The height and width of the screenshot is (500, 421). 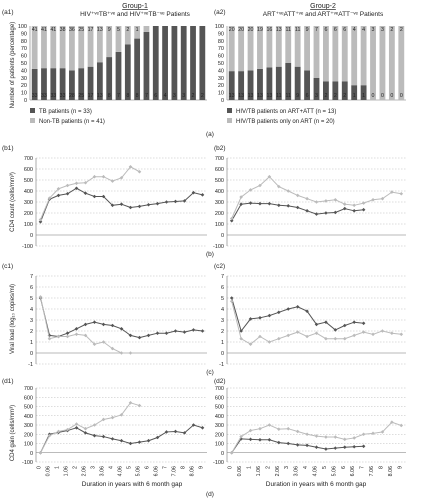 I want to click on bar-label-bottom: 13, so click(x=232, y=96).